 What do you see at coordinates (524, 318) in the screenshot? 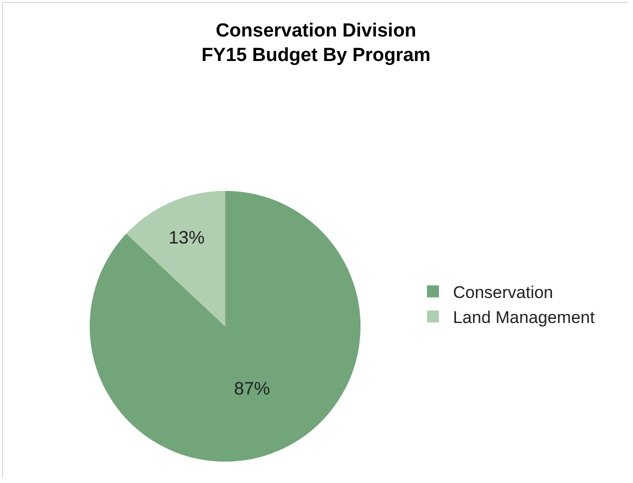
I see `legend-label: Land Management` at bounding box center [524, 318].